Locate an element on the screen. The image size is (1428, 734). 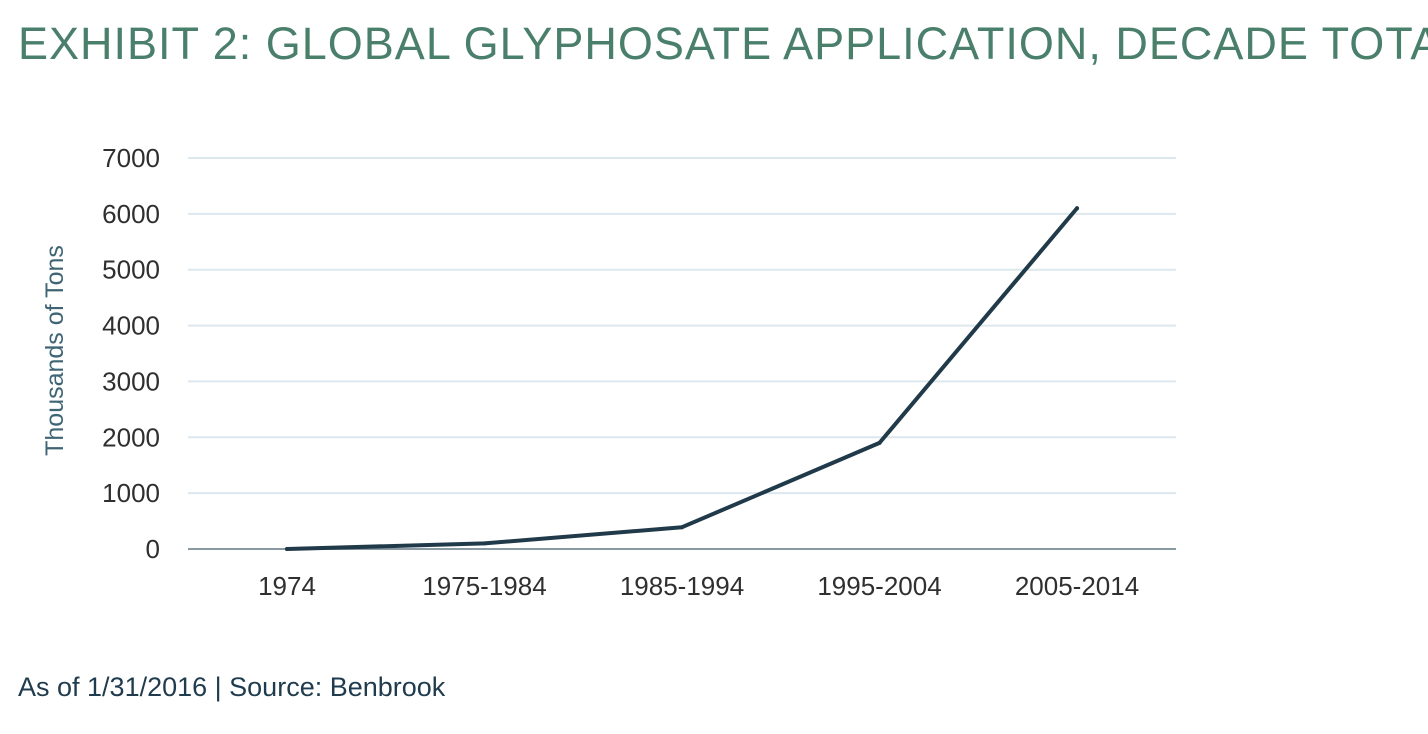
y-tick-label: 3000 is located at coordinates (131, 381).